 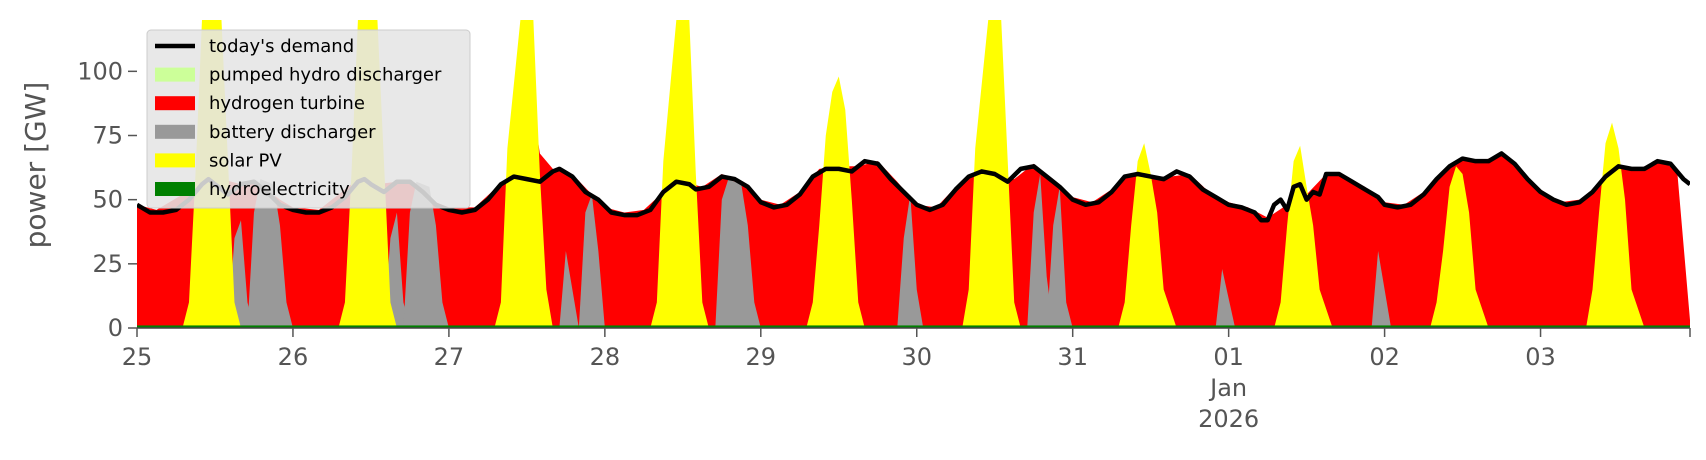 What do you see at coordinates (107, 200) in the screenshot?
I see `y-tick-label-2: 50` at bounding box center [107, 200].